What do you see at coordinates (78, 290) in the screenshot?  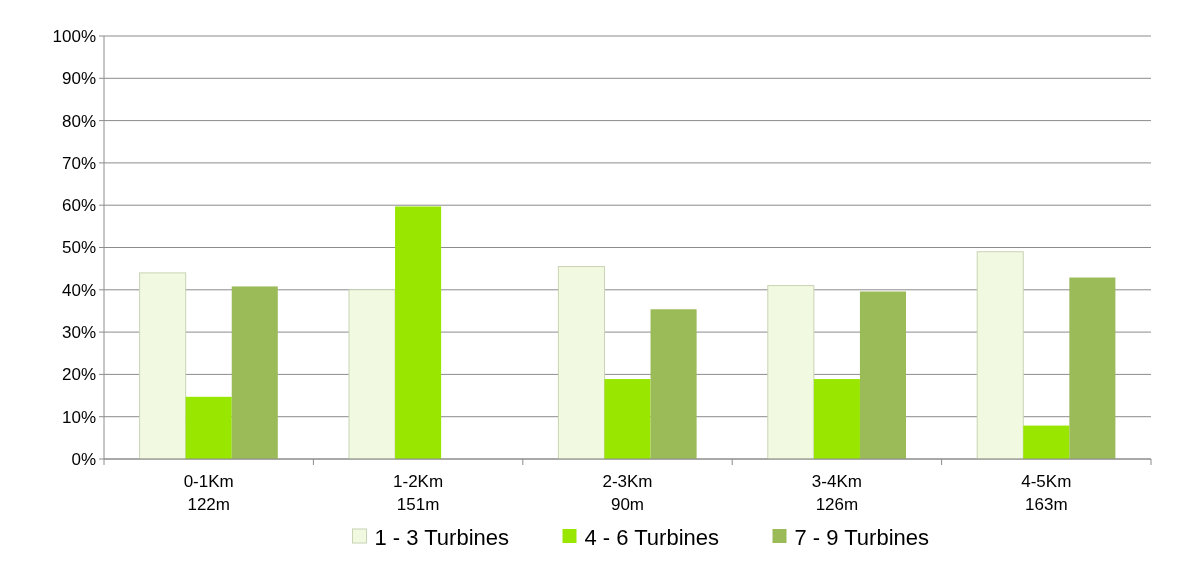 I see `y-tick-label: 40%` at bounding box center [78, 290].